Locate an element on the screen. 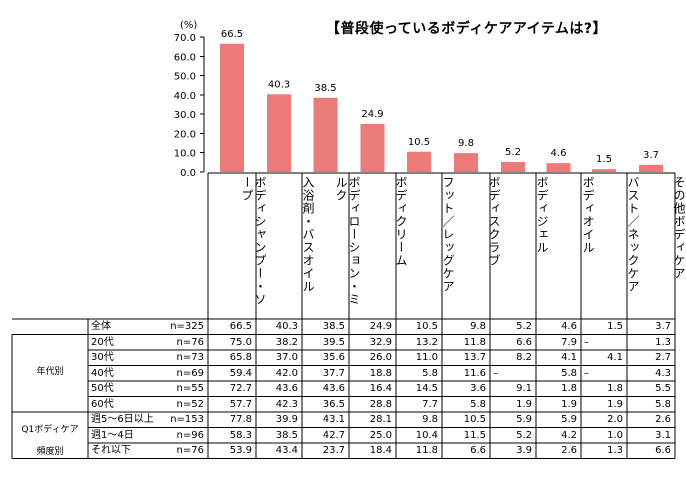 The image size is (686, 482). table-cell: 1.8 is located at coordinates (569, 388).